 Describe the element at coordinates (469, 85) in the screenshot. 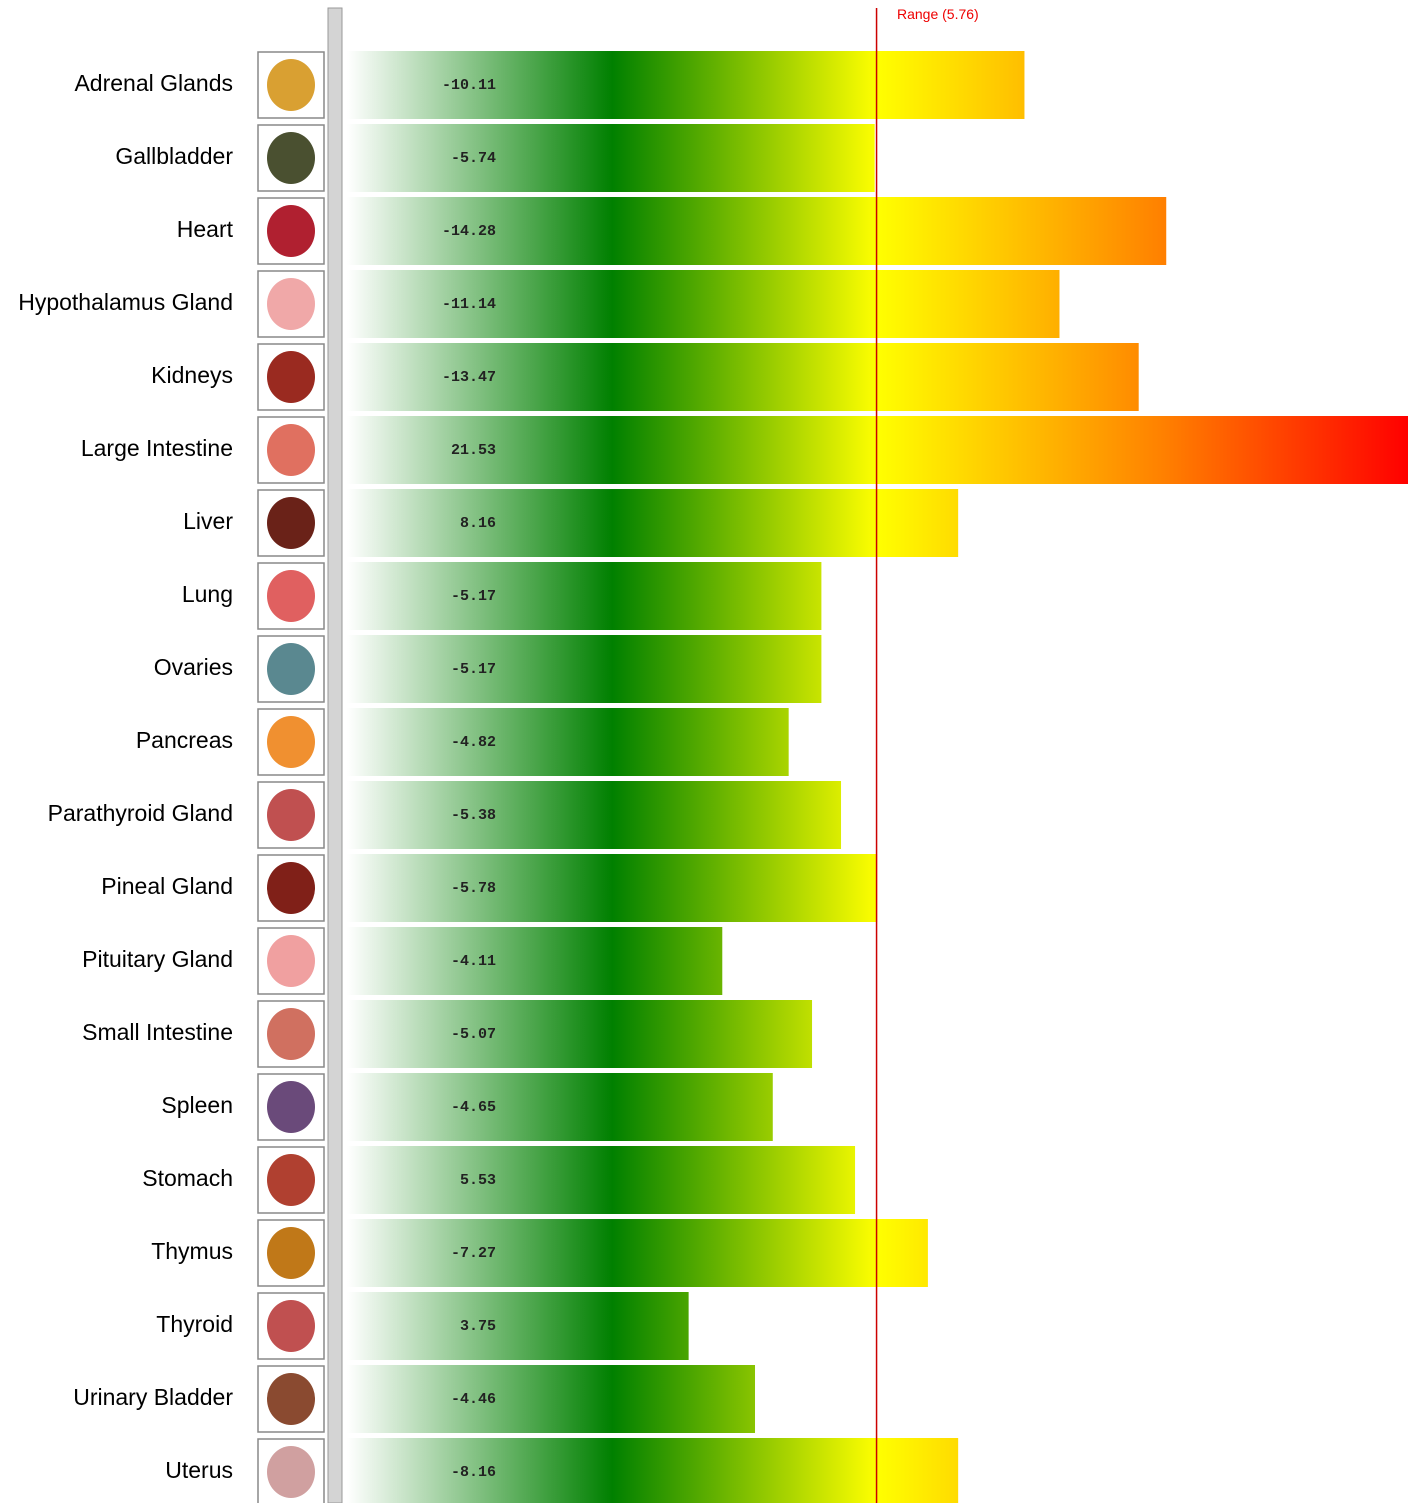

I see `value-label: -10.11` at that location.